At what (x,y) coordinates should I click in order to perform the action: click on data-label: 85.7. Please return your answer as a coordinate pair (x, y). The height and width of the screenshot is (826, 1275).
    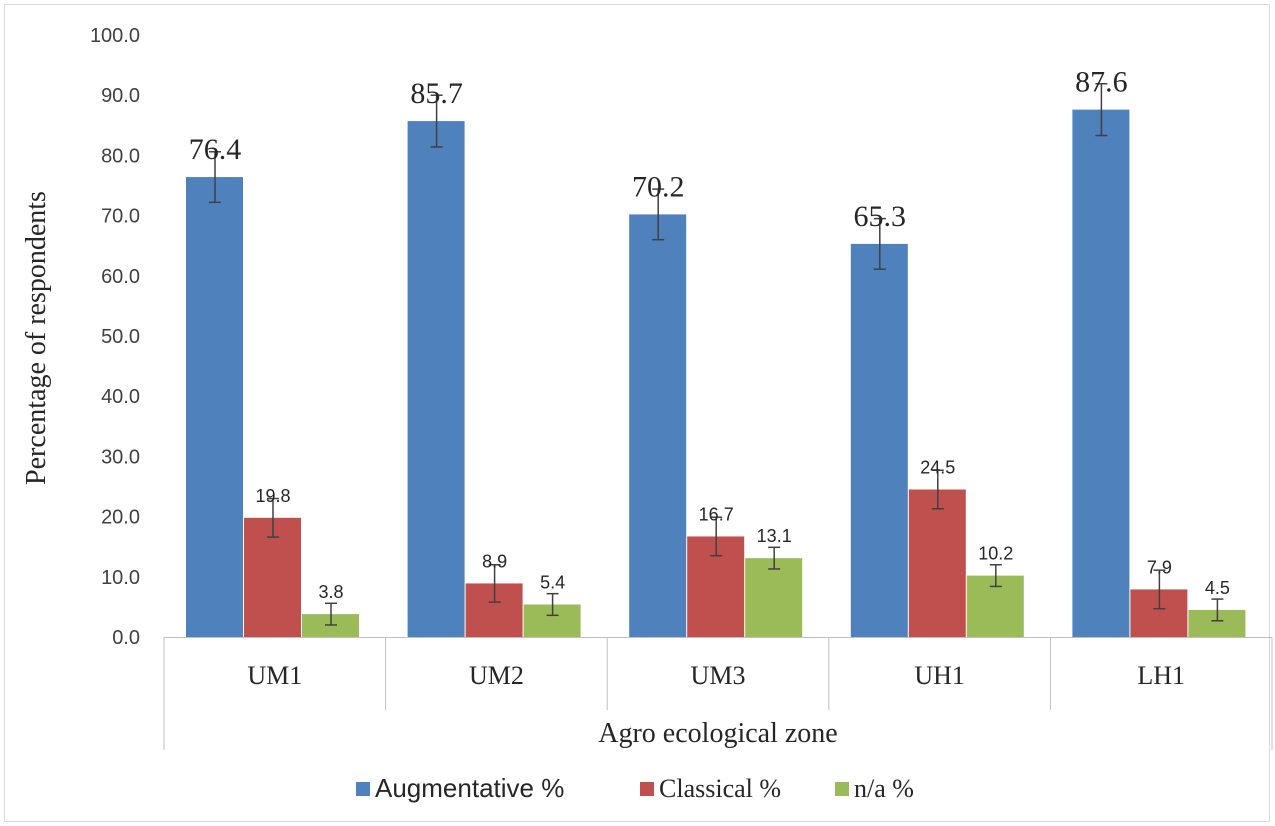
    Looking at the image, I should click on (436, 93).